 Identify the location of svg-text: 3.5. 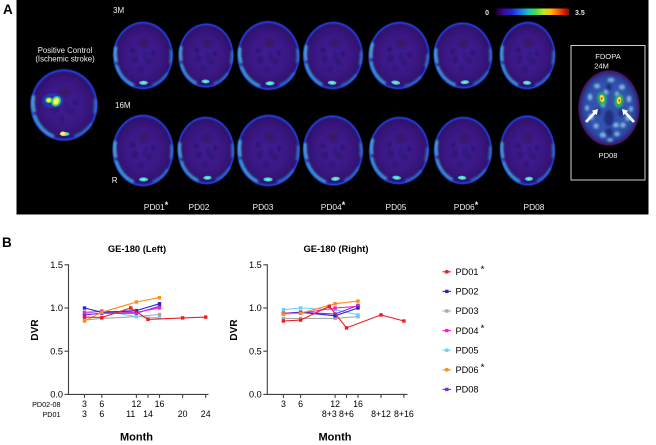
(580, 13).